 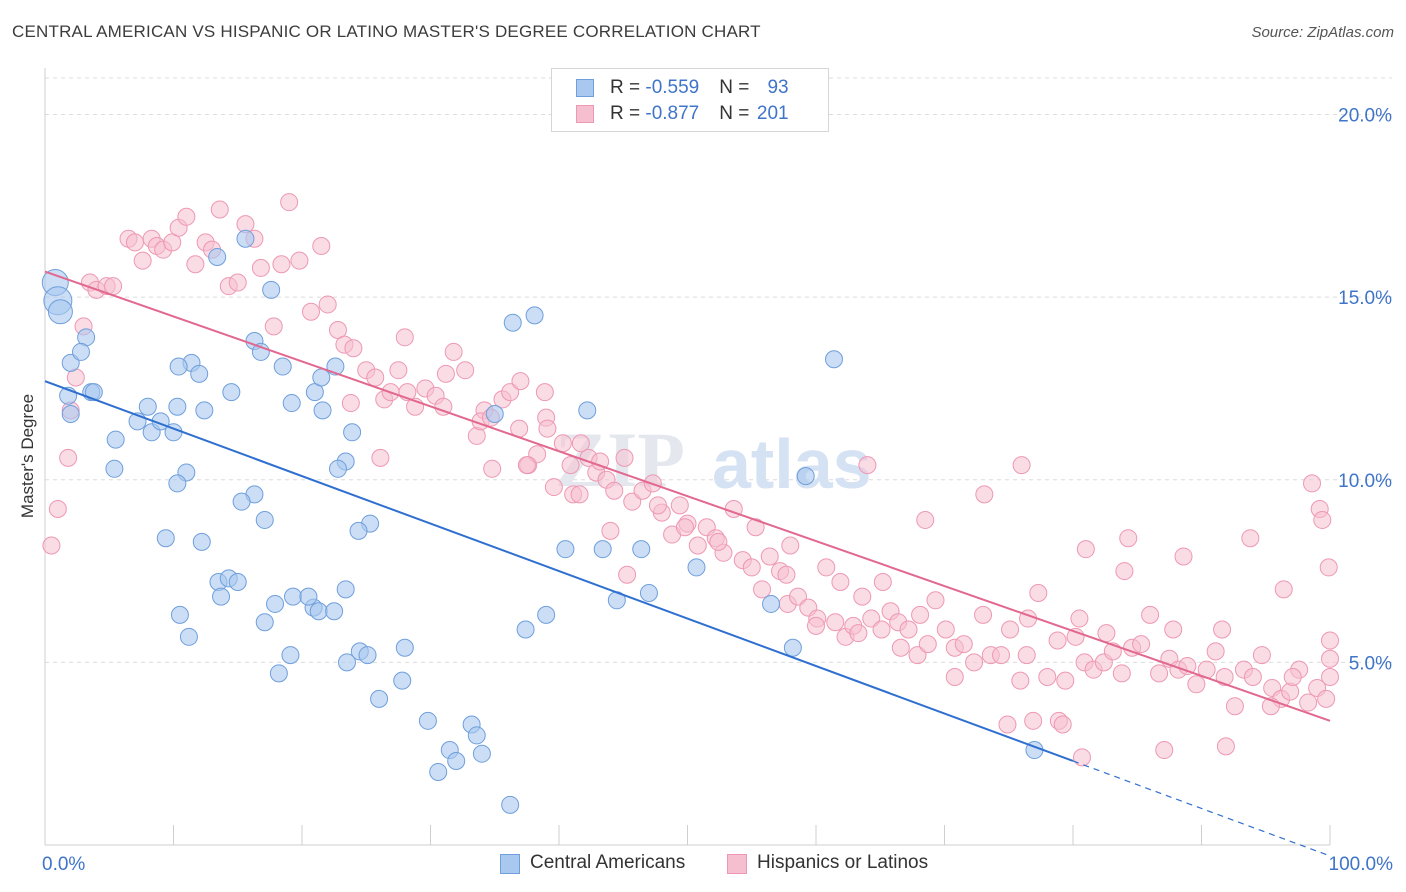 I want to click on legend-n-label: N =, so click(x=737, y=113).